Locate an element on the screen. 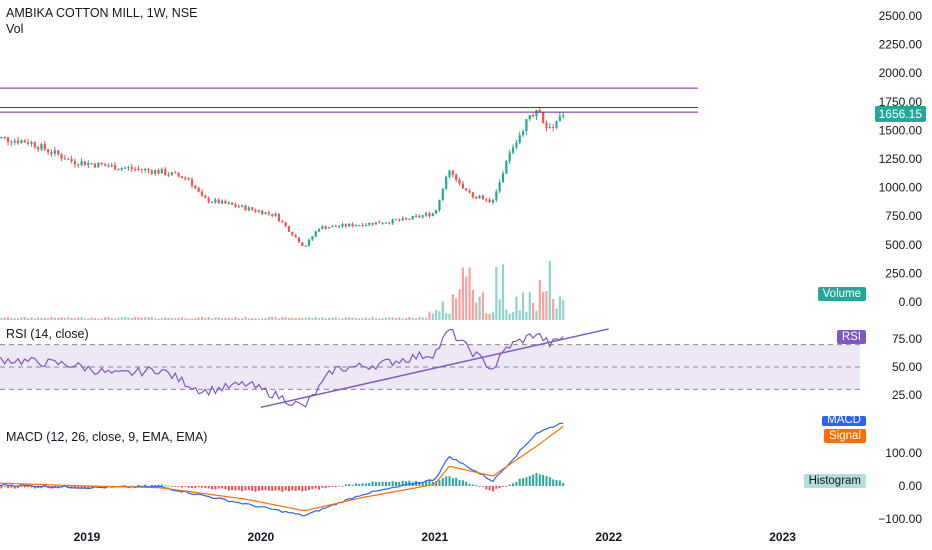  rsi-axis-tick: 50.00 is located at coordinates (907, 367).